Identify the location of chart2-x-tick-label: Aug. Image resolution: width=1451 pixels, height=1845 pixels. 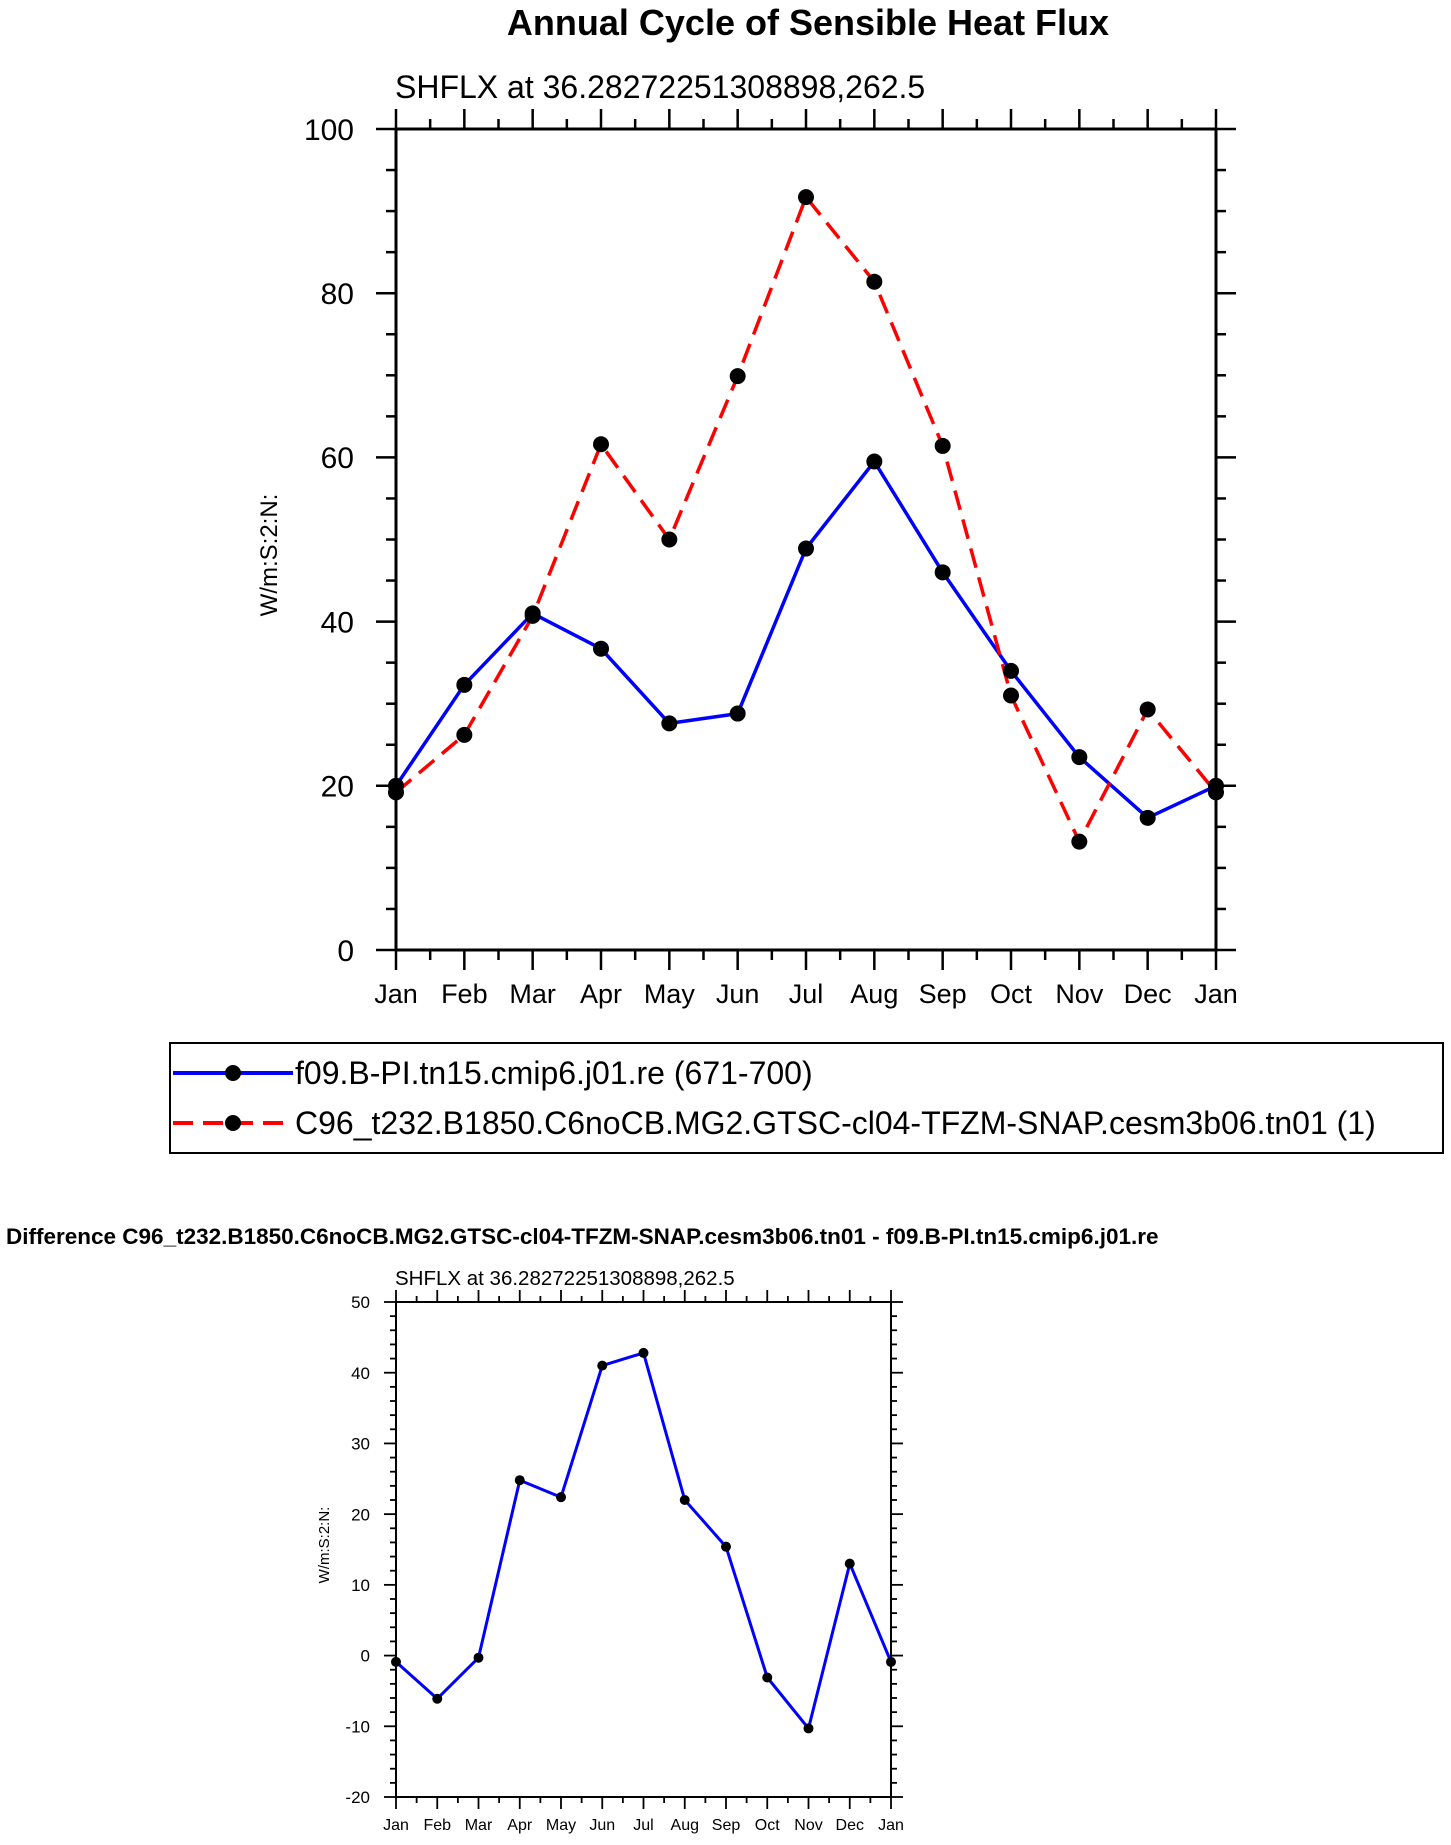
(685, 1825).